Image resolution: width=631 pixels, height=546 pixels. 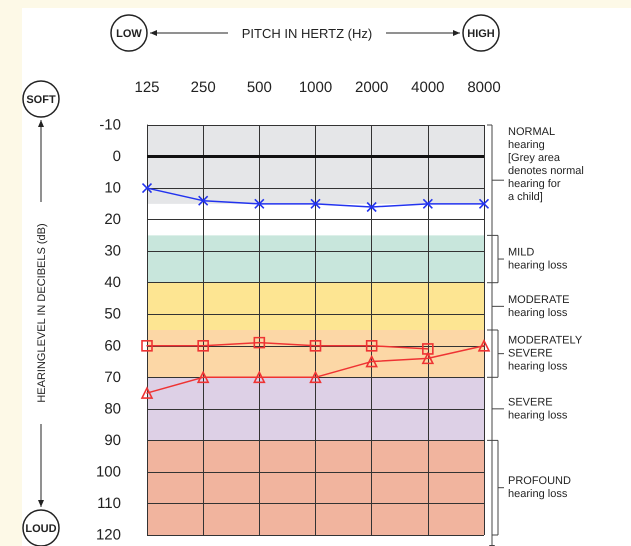 I want to click on band-label: MODERATELY SEVERE hearing loss, so click(x=545, y=353).